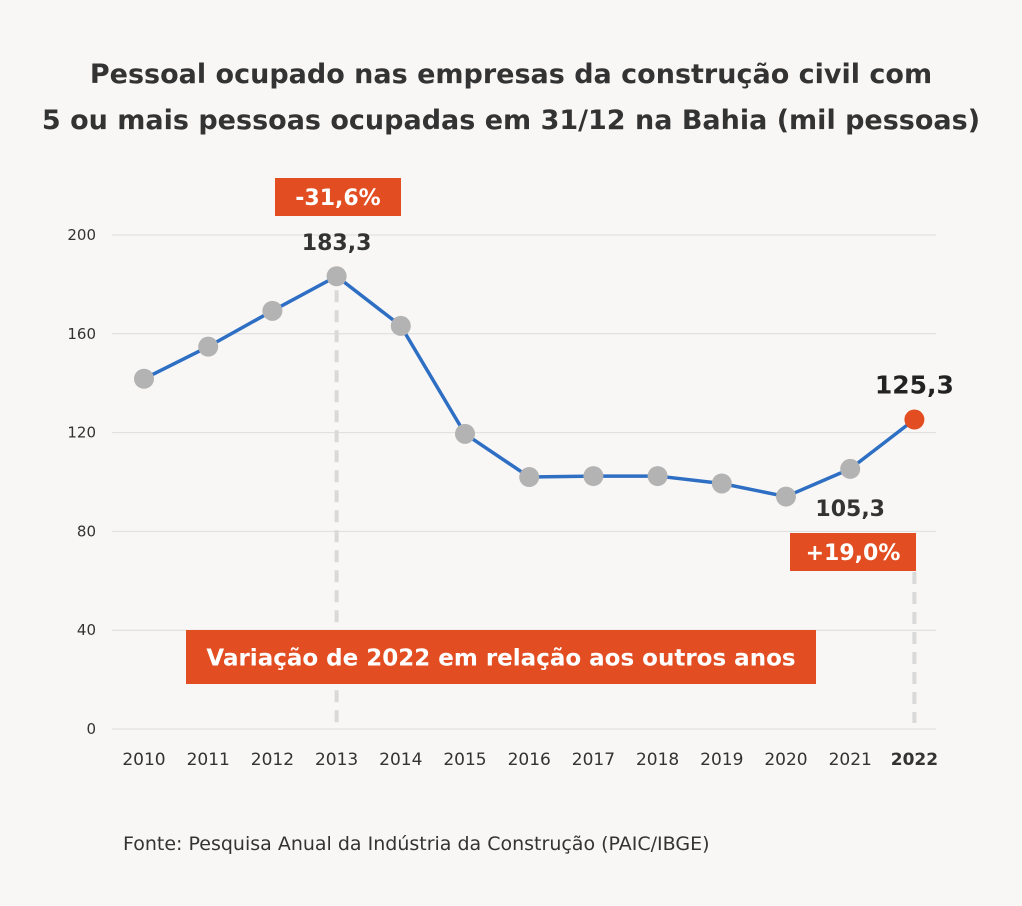 This screenshot has width=1022, height=906. I want to click on x-tick-label: 2013, so click(336, 760).